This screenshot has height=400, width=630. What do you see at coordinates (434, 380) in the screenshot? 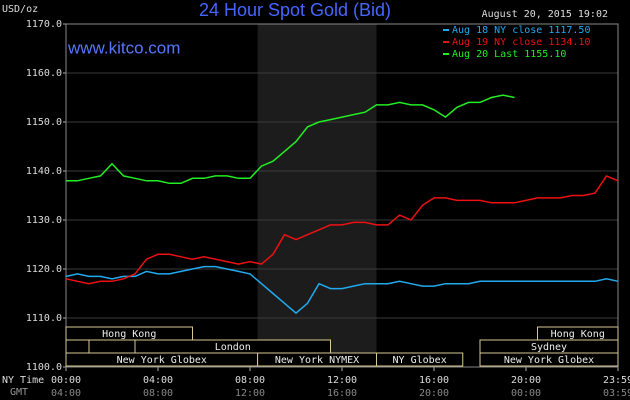
I see `x-tick-label: 16:00` at bounding box center [434, 380].